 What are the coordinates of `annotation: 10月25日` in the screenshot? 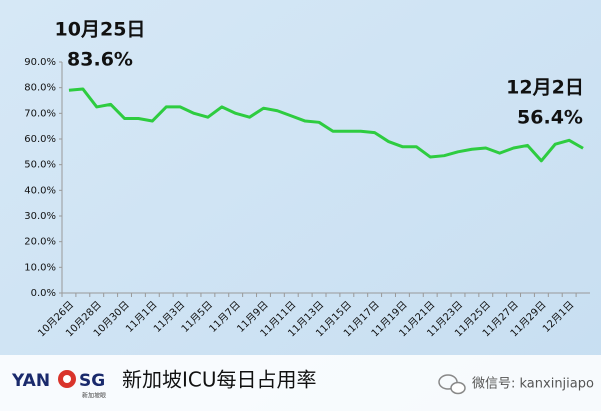 It's located at (100, 30).